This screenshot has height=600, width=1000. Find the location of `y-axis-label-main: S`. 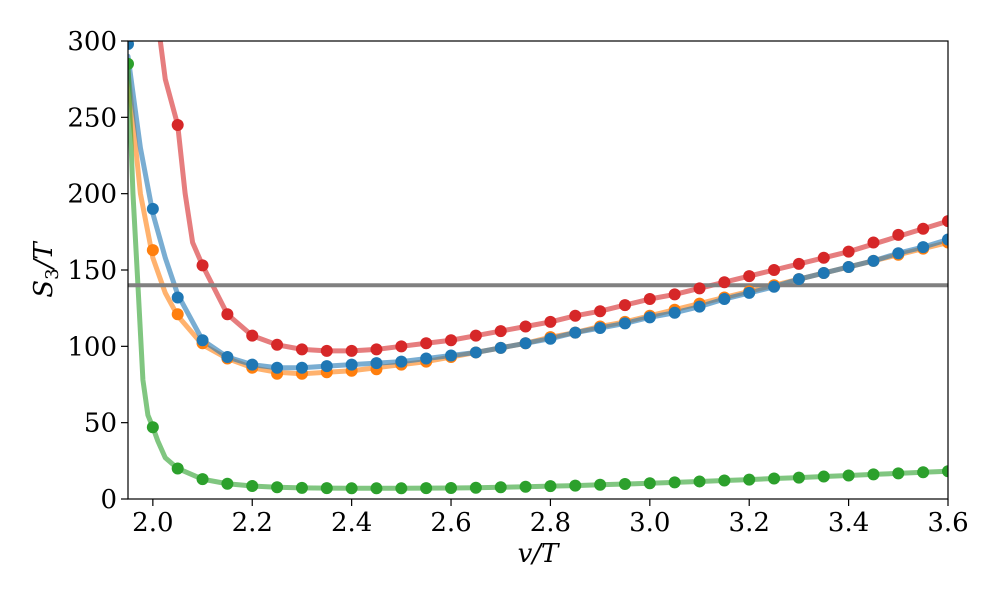

y-axis-label-main: S is located at coordinates (44, 289).